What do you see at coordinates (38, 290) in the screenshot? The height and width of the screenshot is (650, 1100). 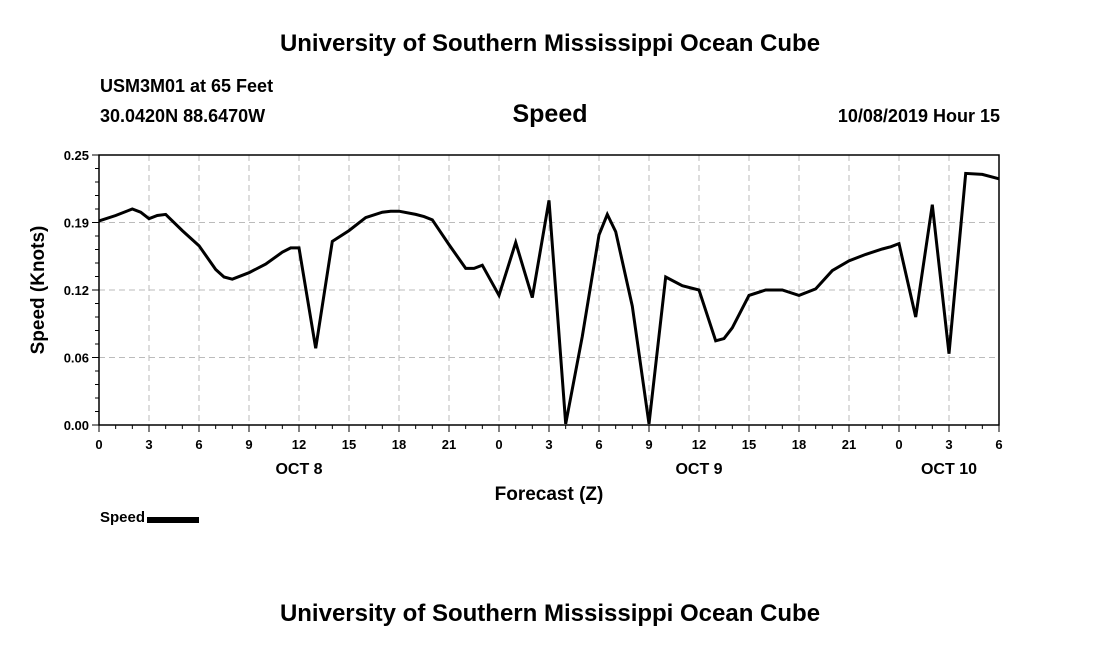 I see `y-axis-label: Speed (Knots)` at bounding box center [38, 290].